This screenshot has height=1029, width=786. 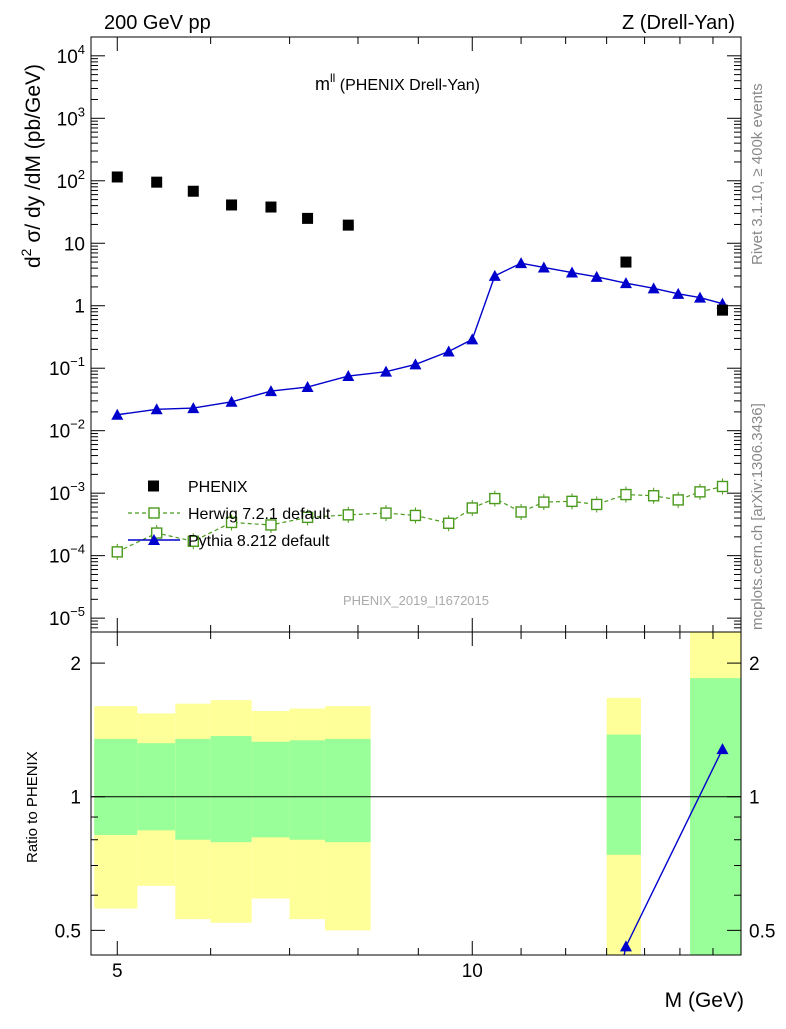 What do you see at coordinates (322, 84) in the screenshot?
I see `title-m: m` at bounding box center [322, 84].